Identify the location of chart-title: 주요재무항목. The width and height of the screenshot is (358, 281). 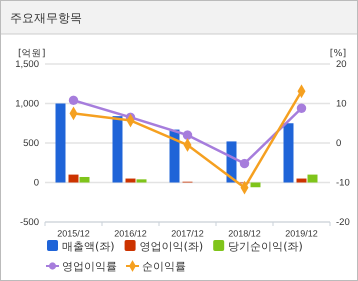
(46, 18).